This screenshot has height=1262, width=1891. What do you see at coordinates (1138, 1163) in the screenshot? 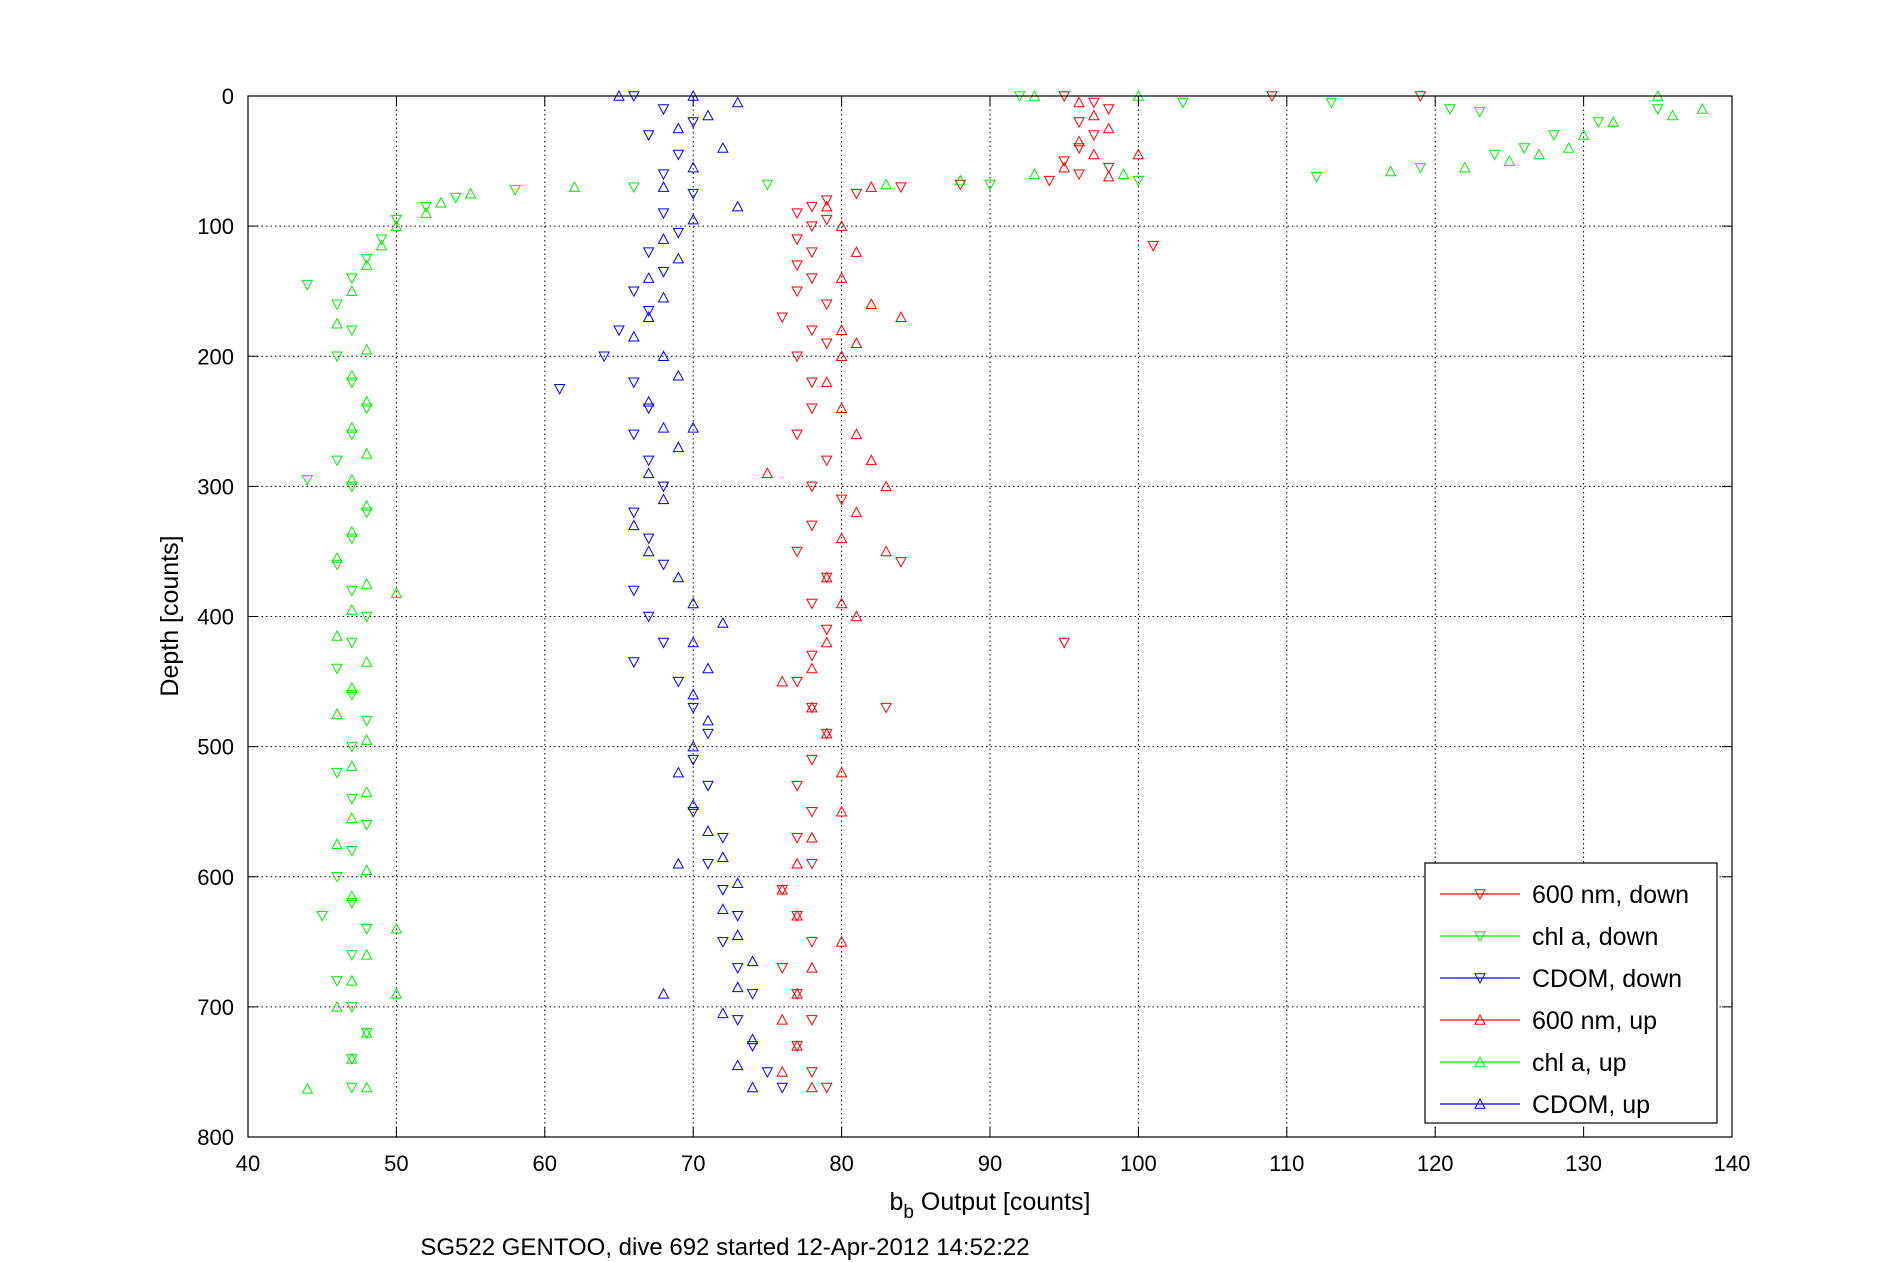
I see `x-tick-label: 100` at bounding box center [1138, 1163].